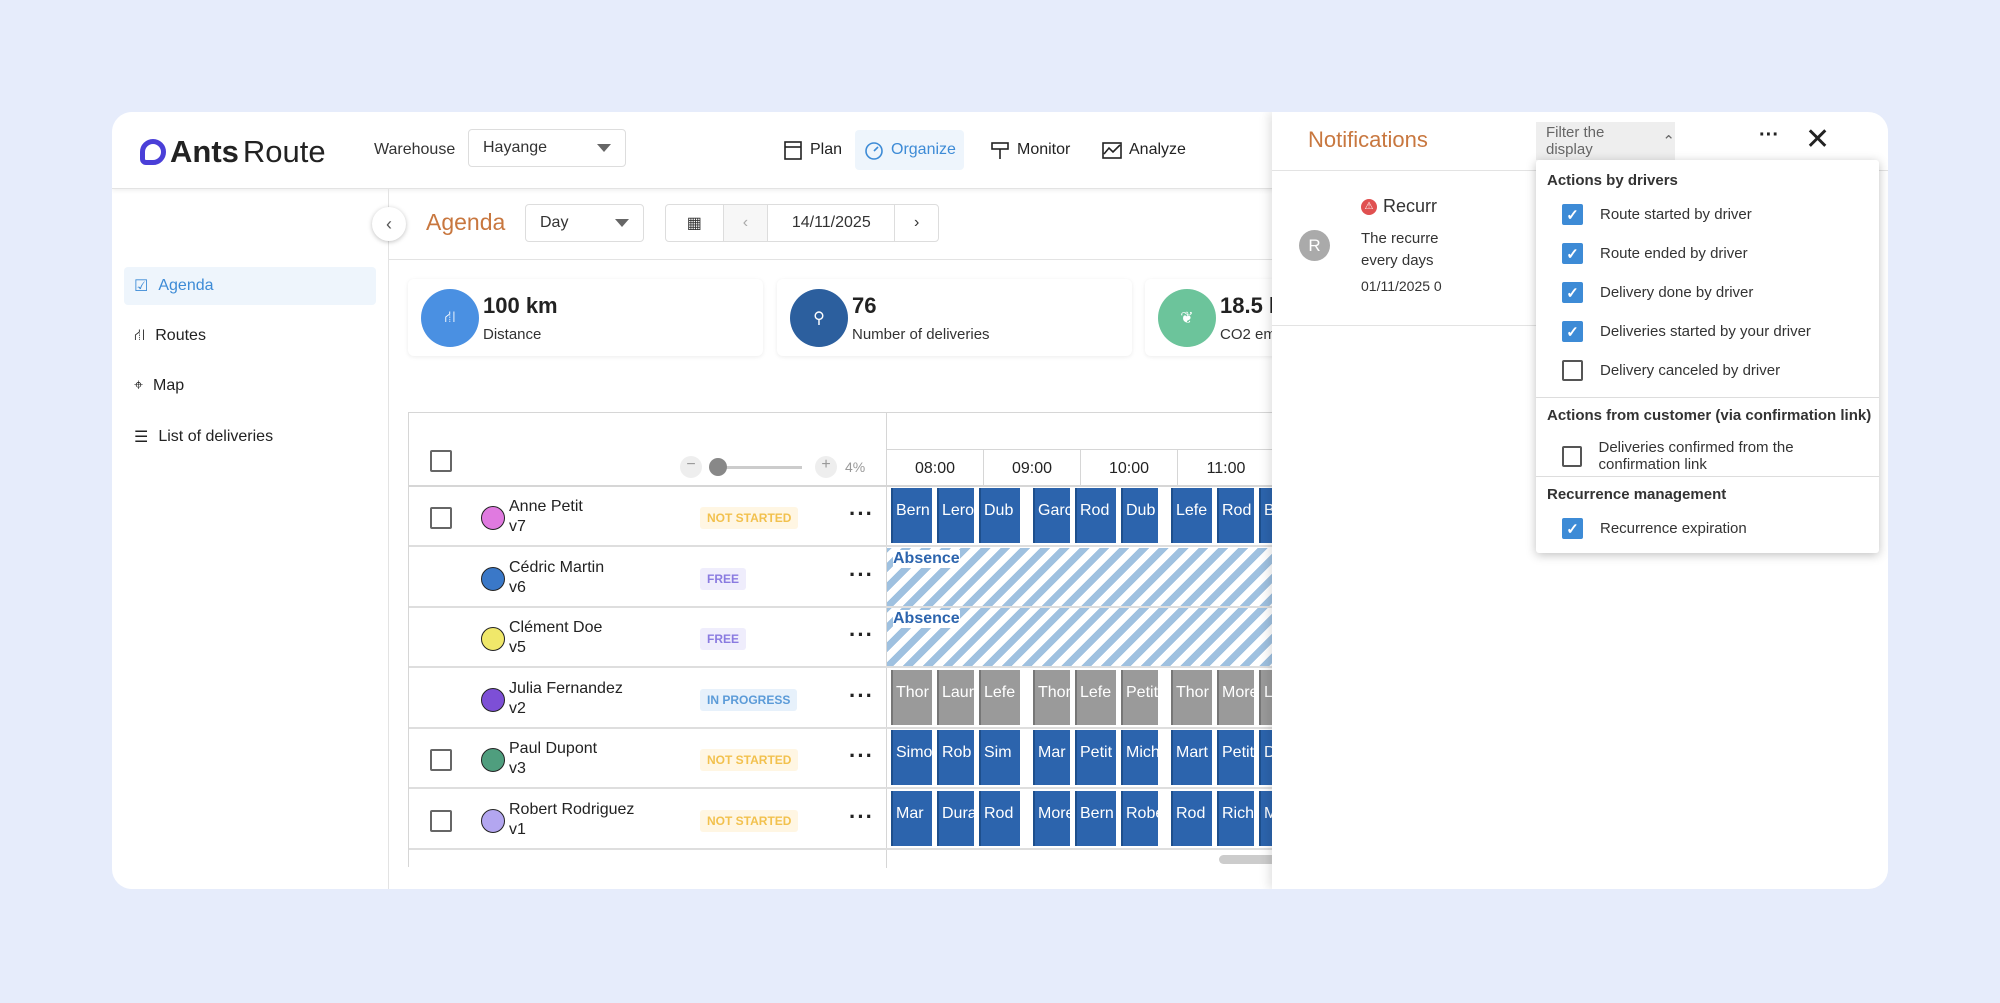  What do you see at coordinates (584, 223) in the screenshot?
I see `view-select: Day` at bounding box center [584, 223].